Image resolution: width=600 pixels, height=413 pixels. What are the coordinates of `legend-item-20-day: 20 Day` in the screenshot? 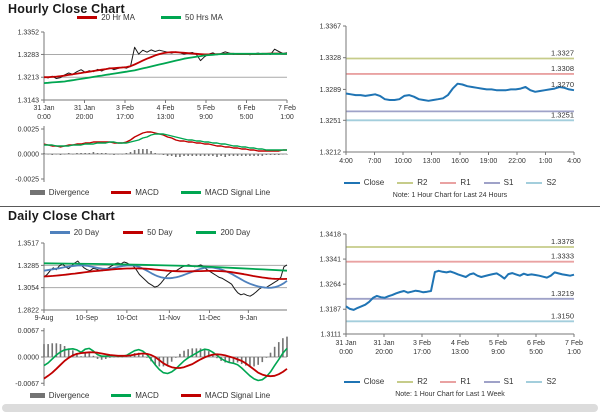 It's located at (74, 232).